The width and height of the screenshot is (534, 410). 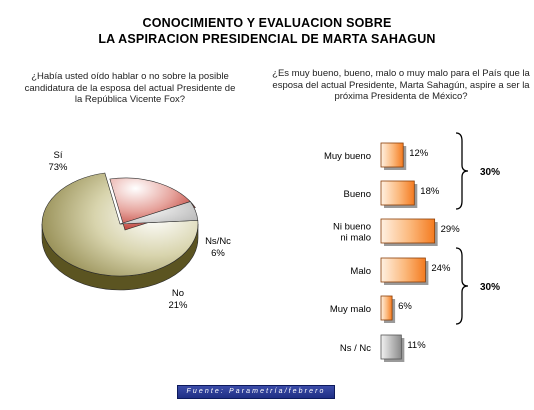 What do you see at coordinates (58, 167) in the screenshot?
I see `pie-value-s: 73%` at bounding box center [58, 167].